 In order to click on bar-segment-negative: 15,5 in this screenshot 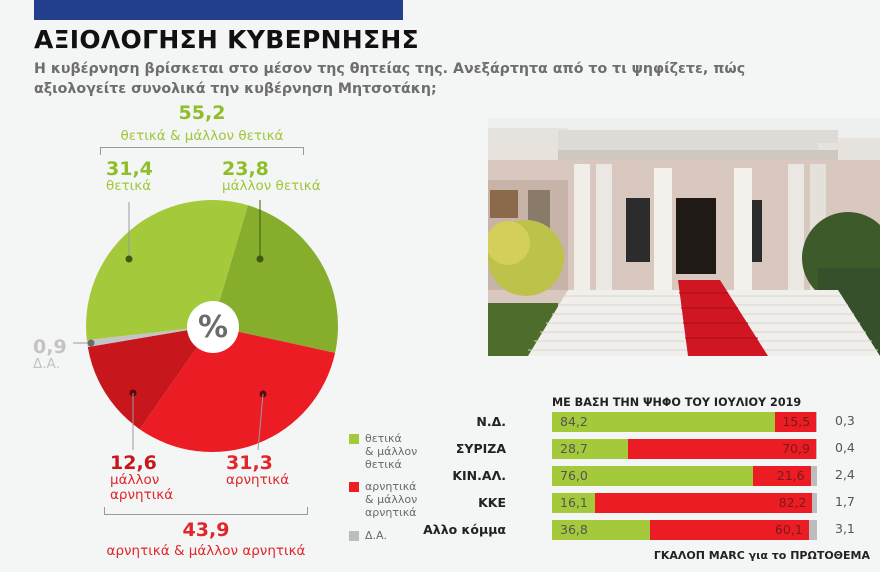, I will do `click(796, 422)`.